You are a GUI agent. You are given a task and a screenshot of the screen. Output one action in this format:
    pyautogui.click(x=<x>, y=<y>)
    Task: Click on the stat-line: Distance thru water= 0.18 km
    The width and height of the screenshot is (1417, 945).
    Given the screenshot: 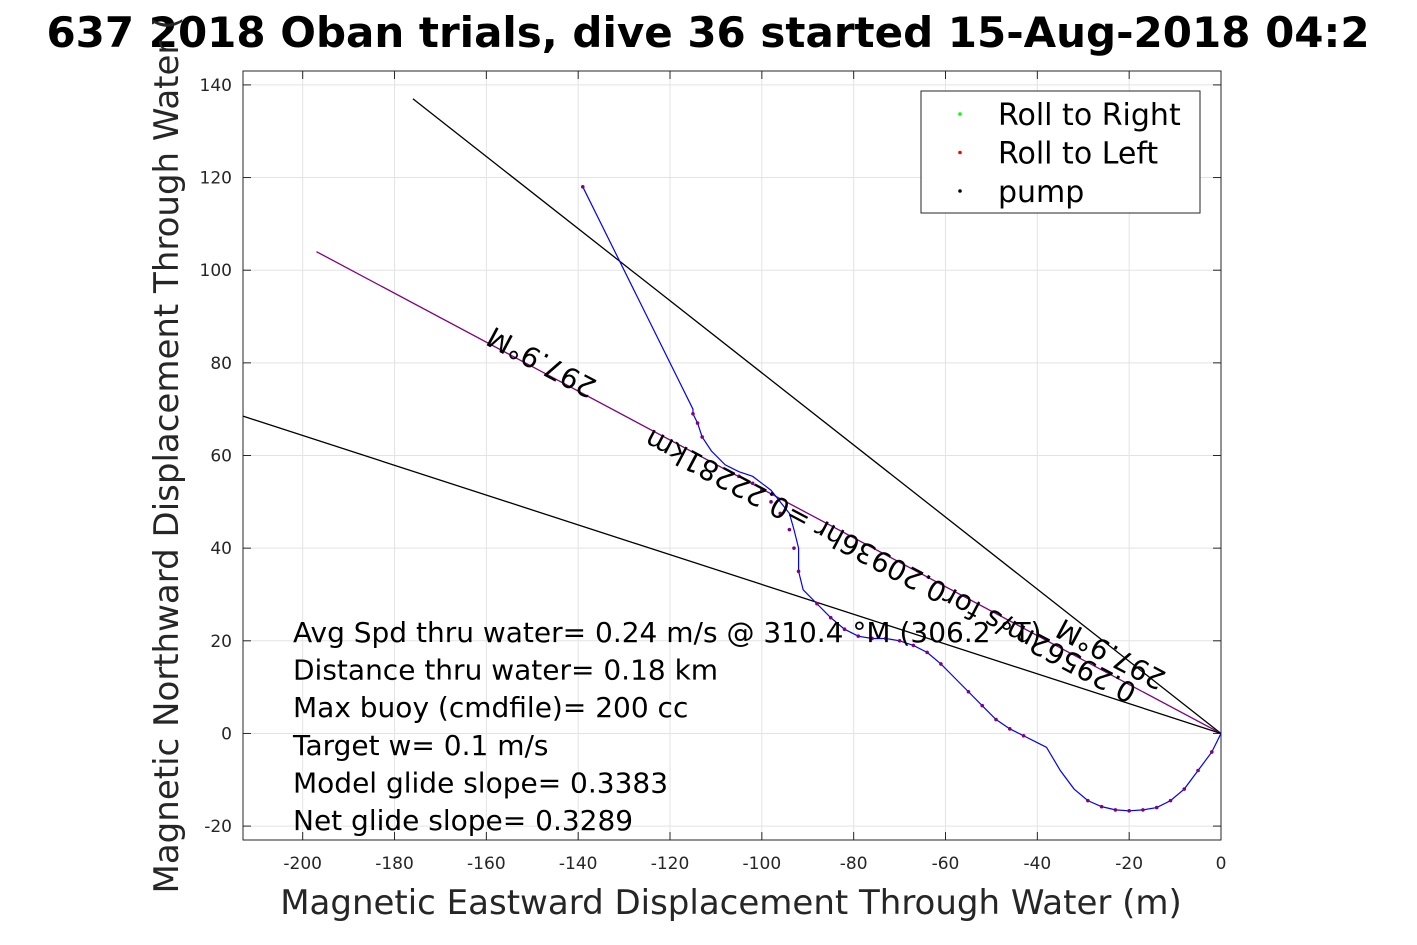 What is the action you would take?
    pyautogui.click(x=505, y=670)
    